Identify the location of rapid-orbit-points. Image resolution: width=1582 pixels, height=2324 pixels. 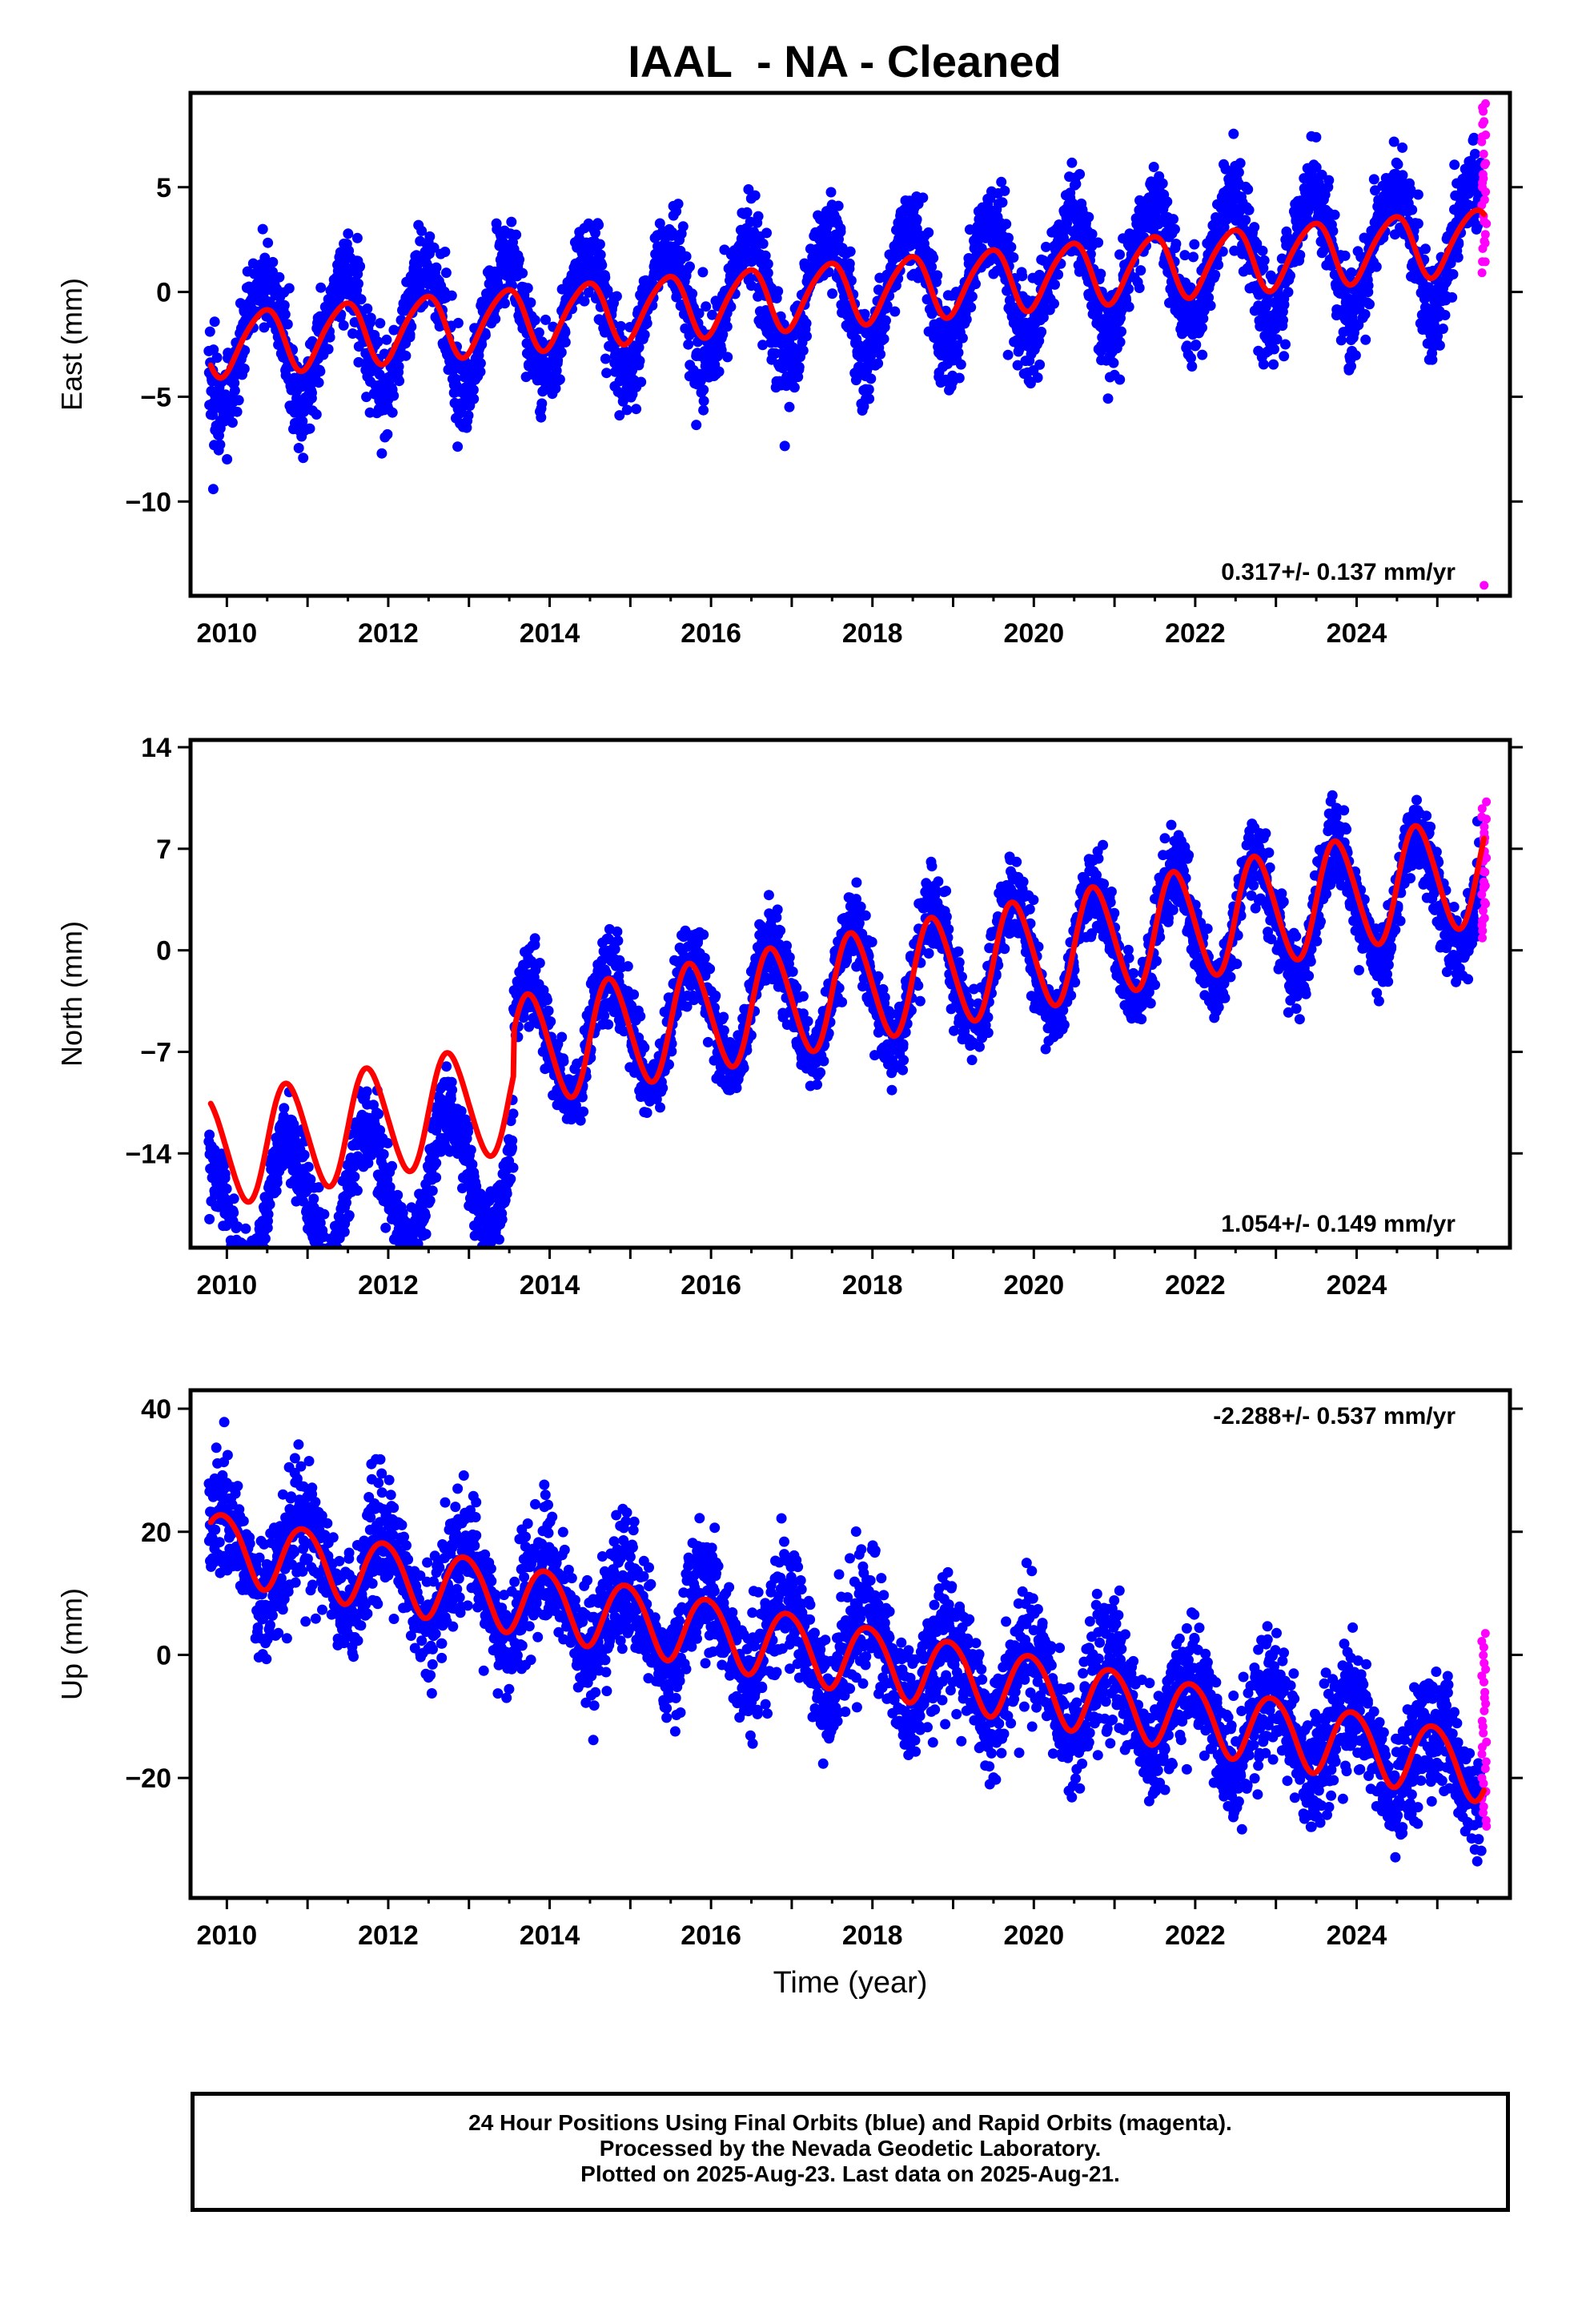
(1485, 344).